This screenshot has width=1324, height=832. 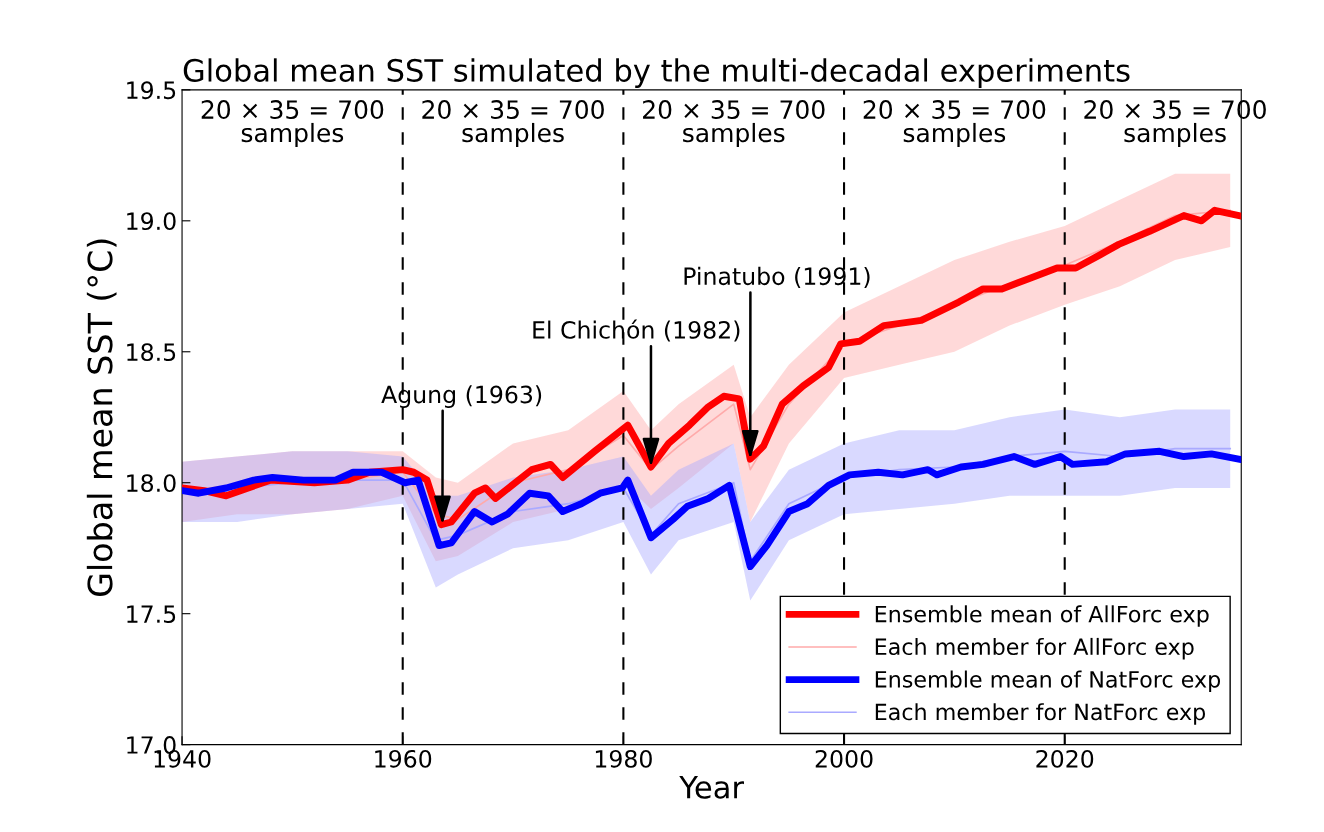 What do you see at coordinates (1040, 714) in the screenshot?
I see `legend-label: Each member for NatForc exp` at bounding box center [1040, 714].